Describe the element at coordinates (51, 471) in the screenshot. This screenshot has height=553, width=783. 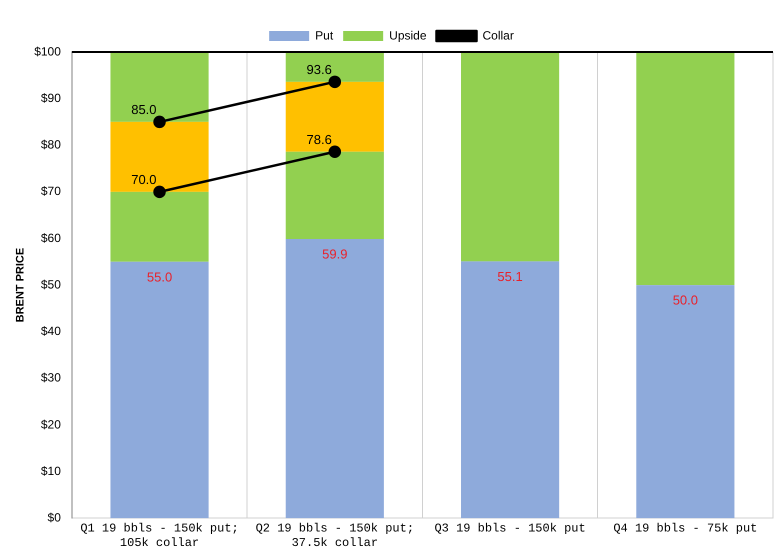
I see `y-tick-label: $10` at that location.